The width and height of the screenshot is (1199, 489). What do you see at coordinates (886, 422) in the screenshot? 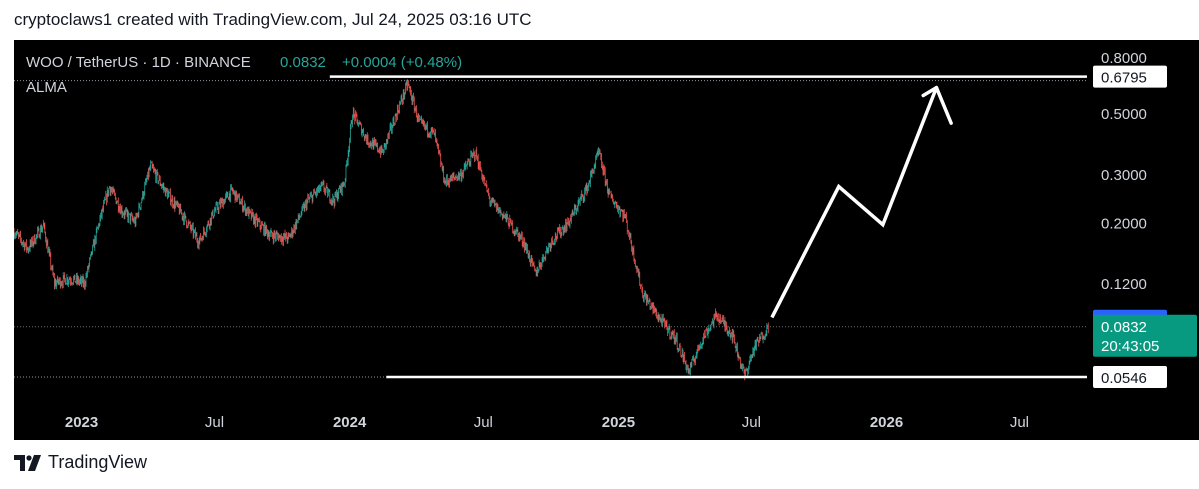
I see `x-tick-label: 2026` at bounding box center [886, 422].